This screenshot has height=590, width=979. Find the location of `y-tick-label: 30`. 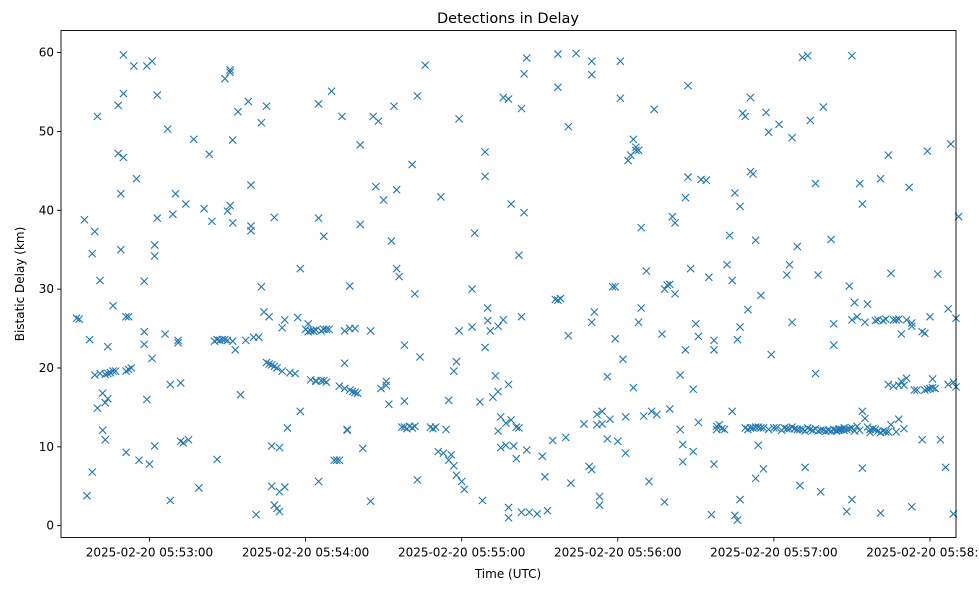

y-tick-label: 30 is located at coordinates (46, 289).